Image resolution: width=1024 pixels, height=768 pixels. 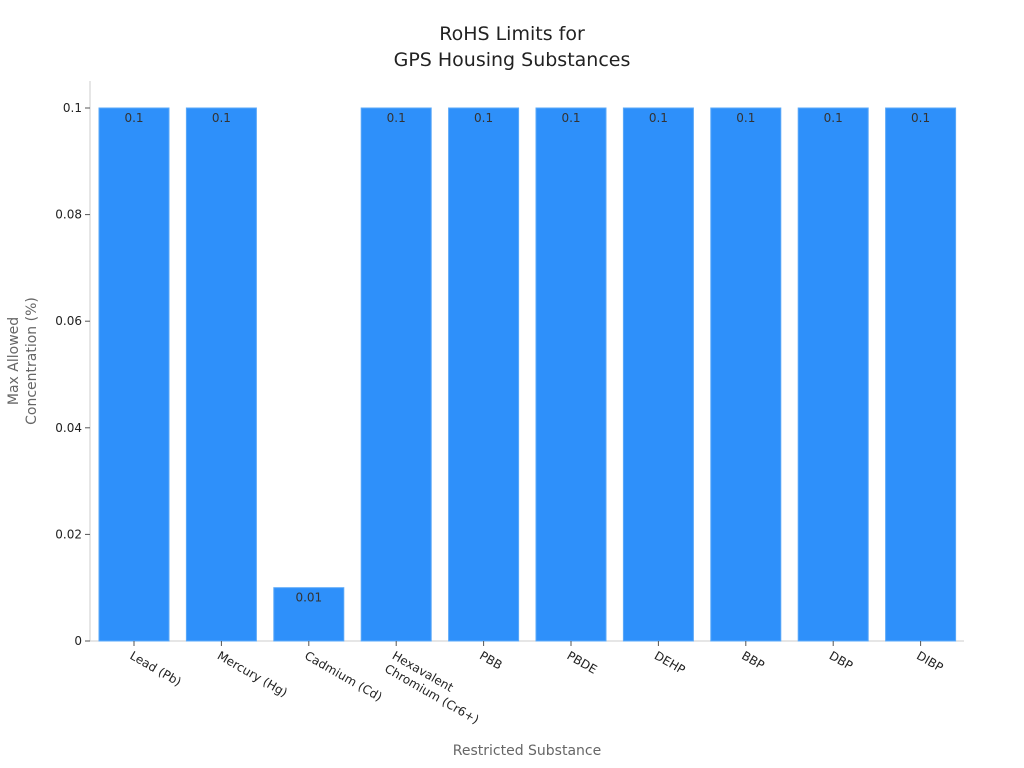 What do you see at coordinates (512, 34) in the screenshot?
I see `chart-title-line-1: RoHS Limits for` at bounding box center [512, 34].